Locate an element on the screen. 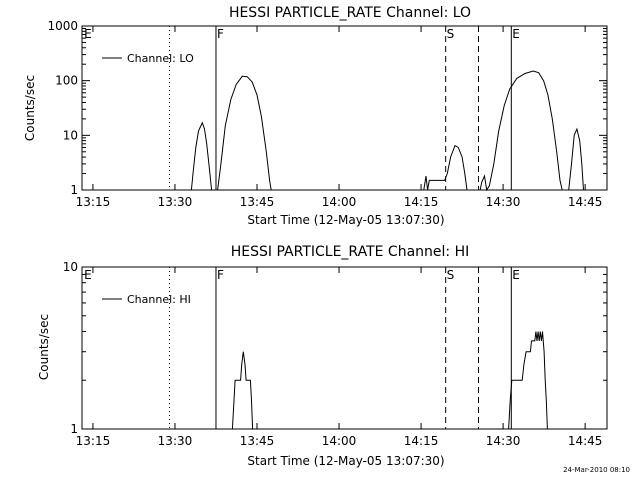 The height and width of the screenshot is (480, 640). x-tick-label-hi-5: 14:30 is located at coordinates (503, 441).